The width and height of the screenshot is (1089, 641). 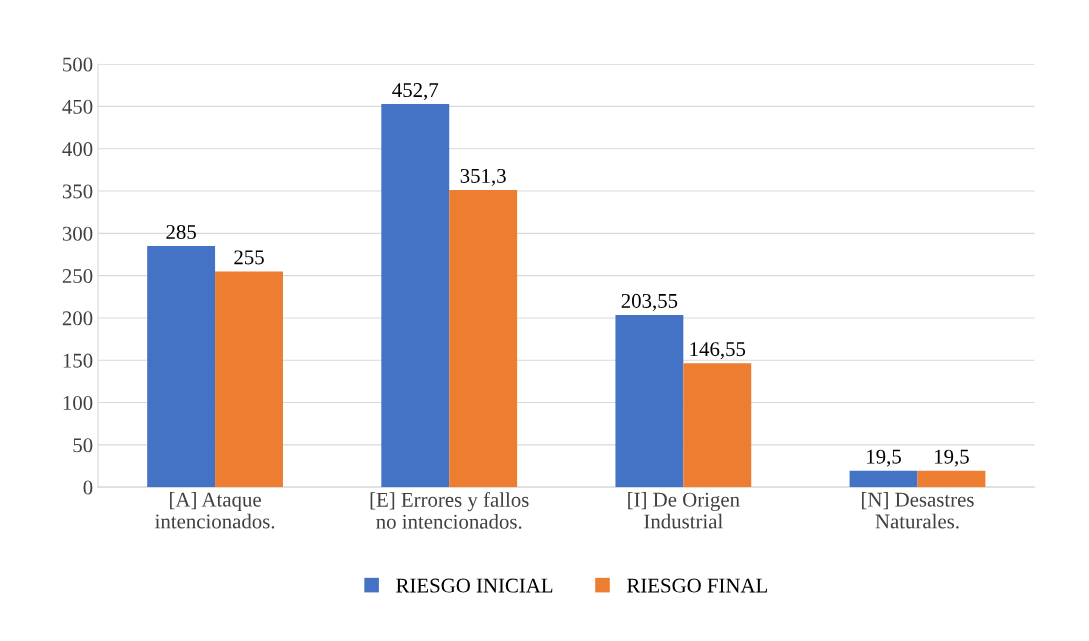 I want to click on y-tick-label: 450, so click(x=77, y=106).